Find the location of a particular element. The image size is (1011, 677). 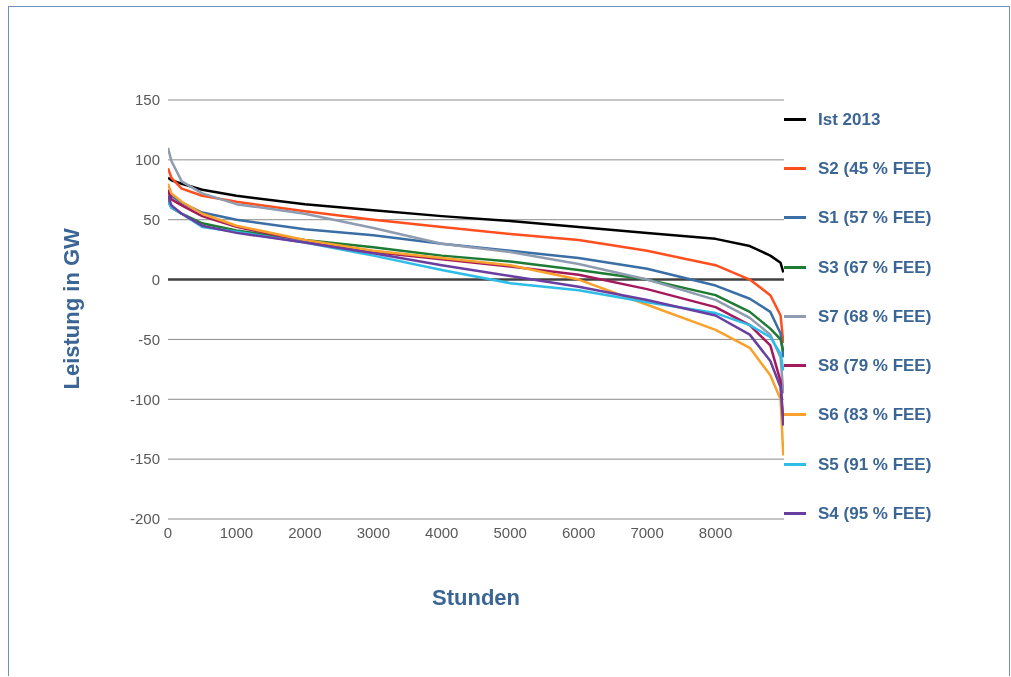

x-tick-label: 4000 is located at coordinates (442, 532).